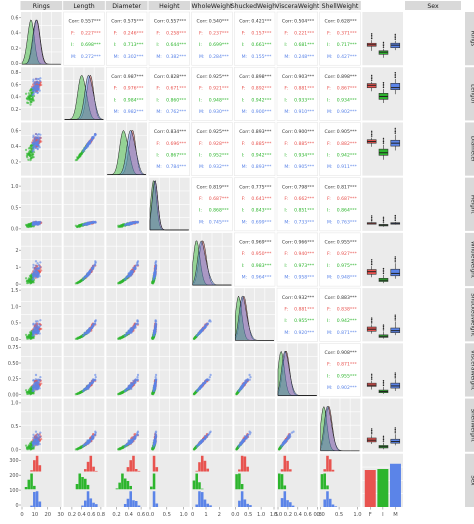 The image size is (474, 524). What do you see at coordinates (304, 243) in the screenshot?
I see `corr-value-overall-WholeWeight-VisceraWeight: 0.966***` at bounding box center [304, 243].